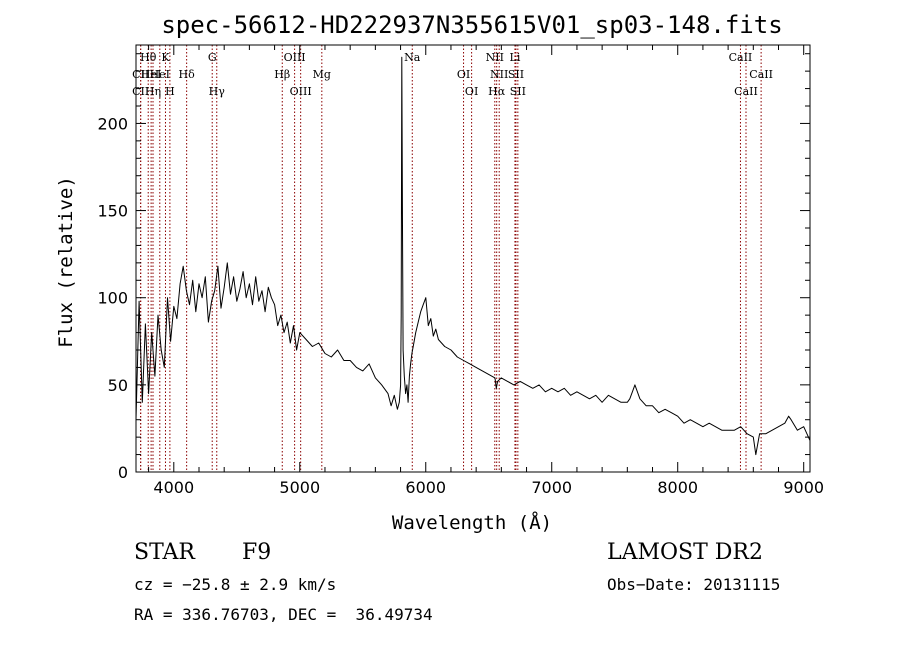 The height and width of the screenshot is (649, 900). I want to click on line-marker-label: Hθ, so click(148, 57).